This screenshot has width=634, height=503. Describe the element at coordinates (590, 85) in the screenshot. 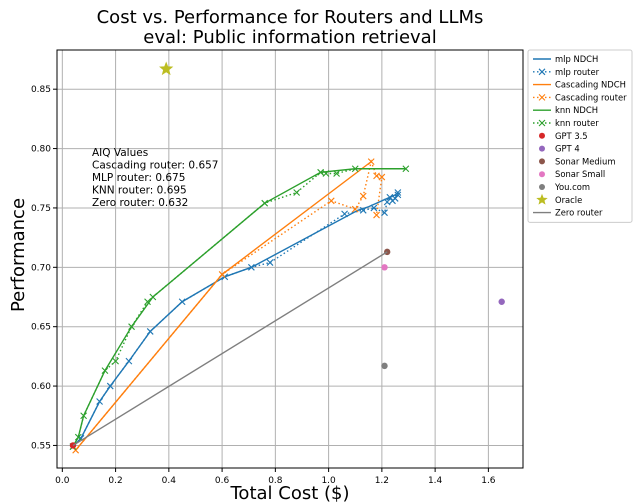

I see `legend-label: Cascading NDCH` at that location.